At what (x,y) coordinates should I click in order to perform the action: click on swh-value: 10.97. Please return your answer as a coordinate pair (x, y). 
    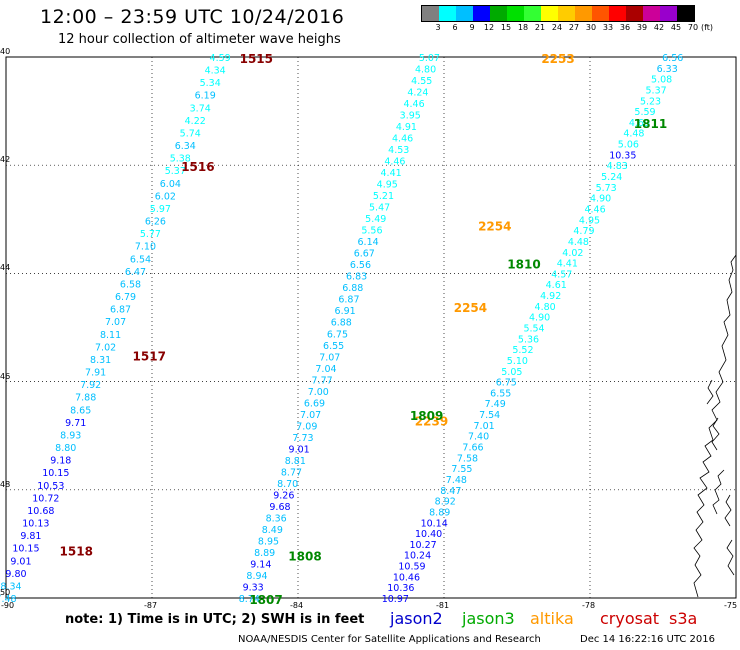
    Looking at the image, I should click on (395, 599).